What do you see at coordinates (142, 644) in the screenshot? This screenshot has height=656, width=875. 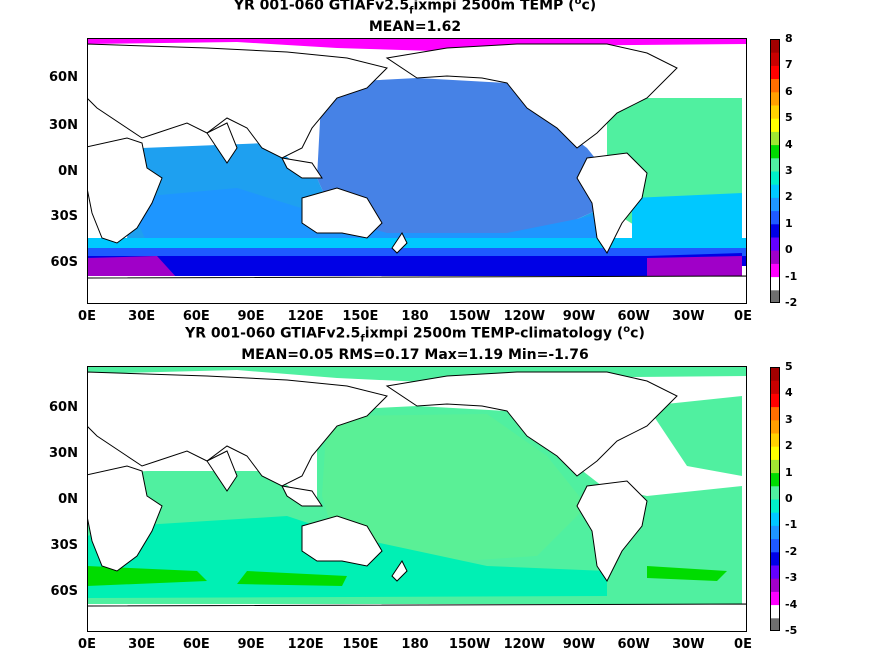 I see `panel2-lon-label: 30E` at bounding box center [142, 644].